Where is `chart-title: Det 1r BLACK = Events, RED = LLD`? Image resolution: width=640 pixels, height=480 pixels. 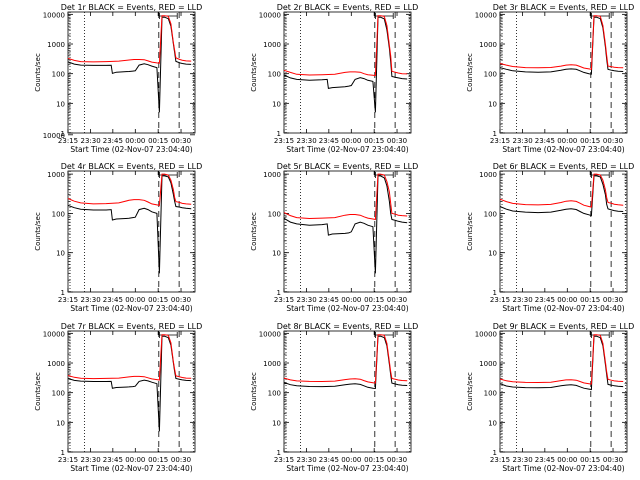
chart-title: Det 1r BLACK = Events, RED = LLD is located at coordinates (132, 7).